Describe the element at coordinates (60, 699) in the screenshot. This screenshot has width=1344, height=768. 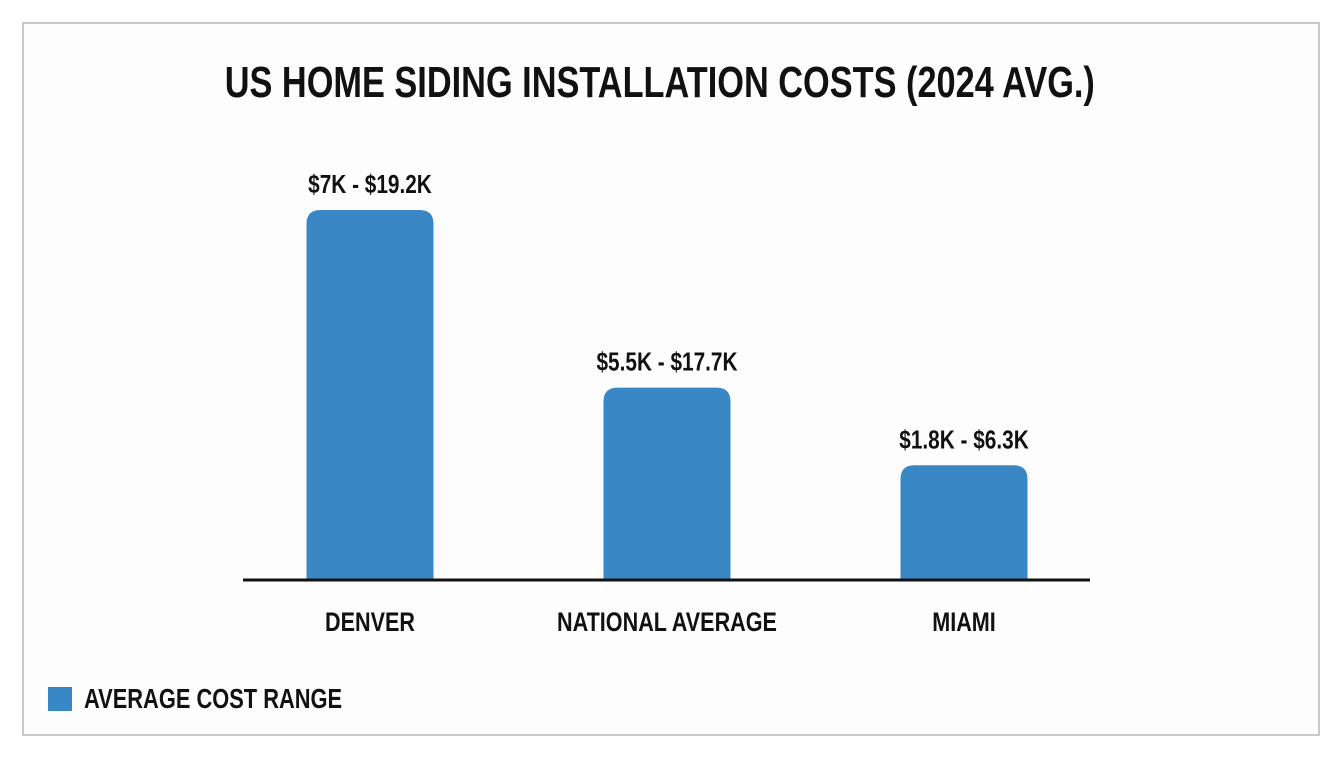
I see `legend-swatch` at that location.